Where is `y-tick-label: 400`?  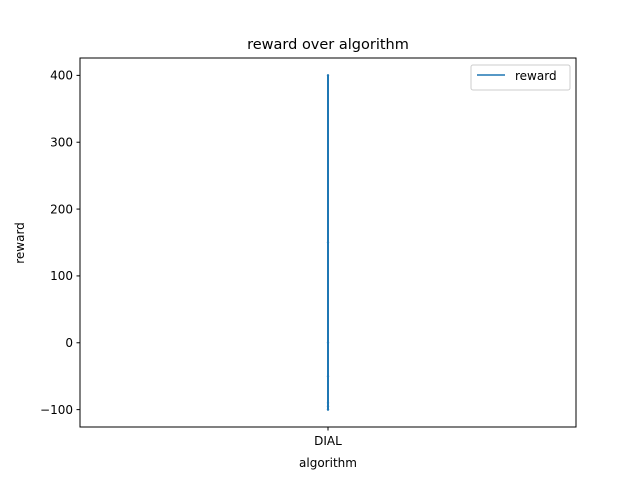
y-tick-label: 400 is located at coordinates (61, 76).